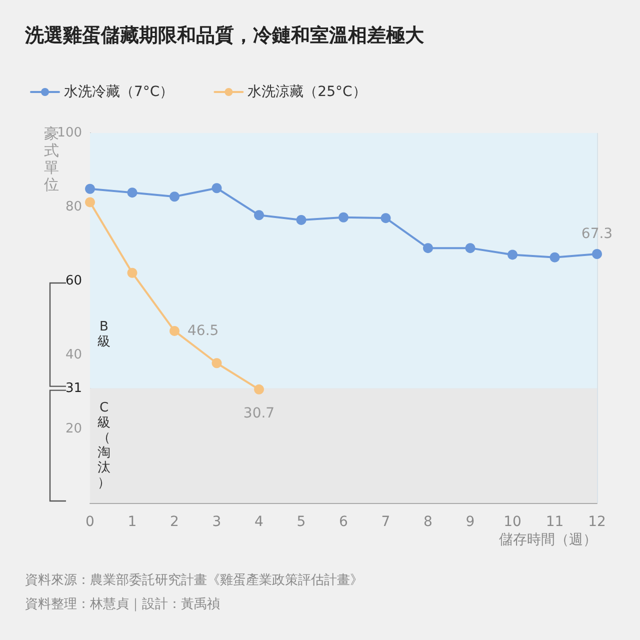  What do you see at coordinates (597, 522) in the screenshot?
I see `x-tick-label: 12` at bounding box center [597, 522].